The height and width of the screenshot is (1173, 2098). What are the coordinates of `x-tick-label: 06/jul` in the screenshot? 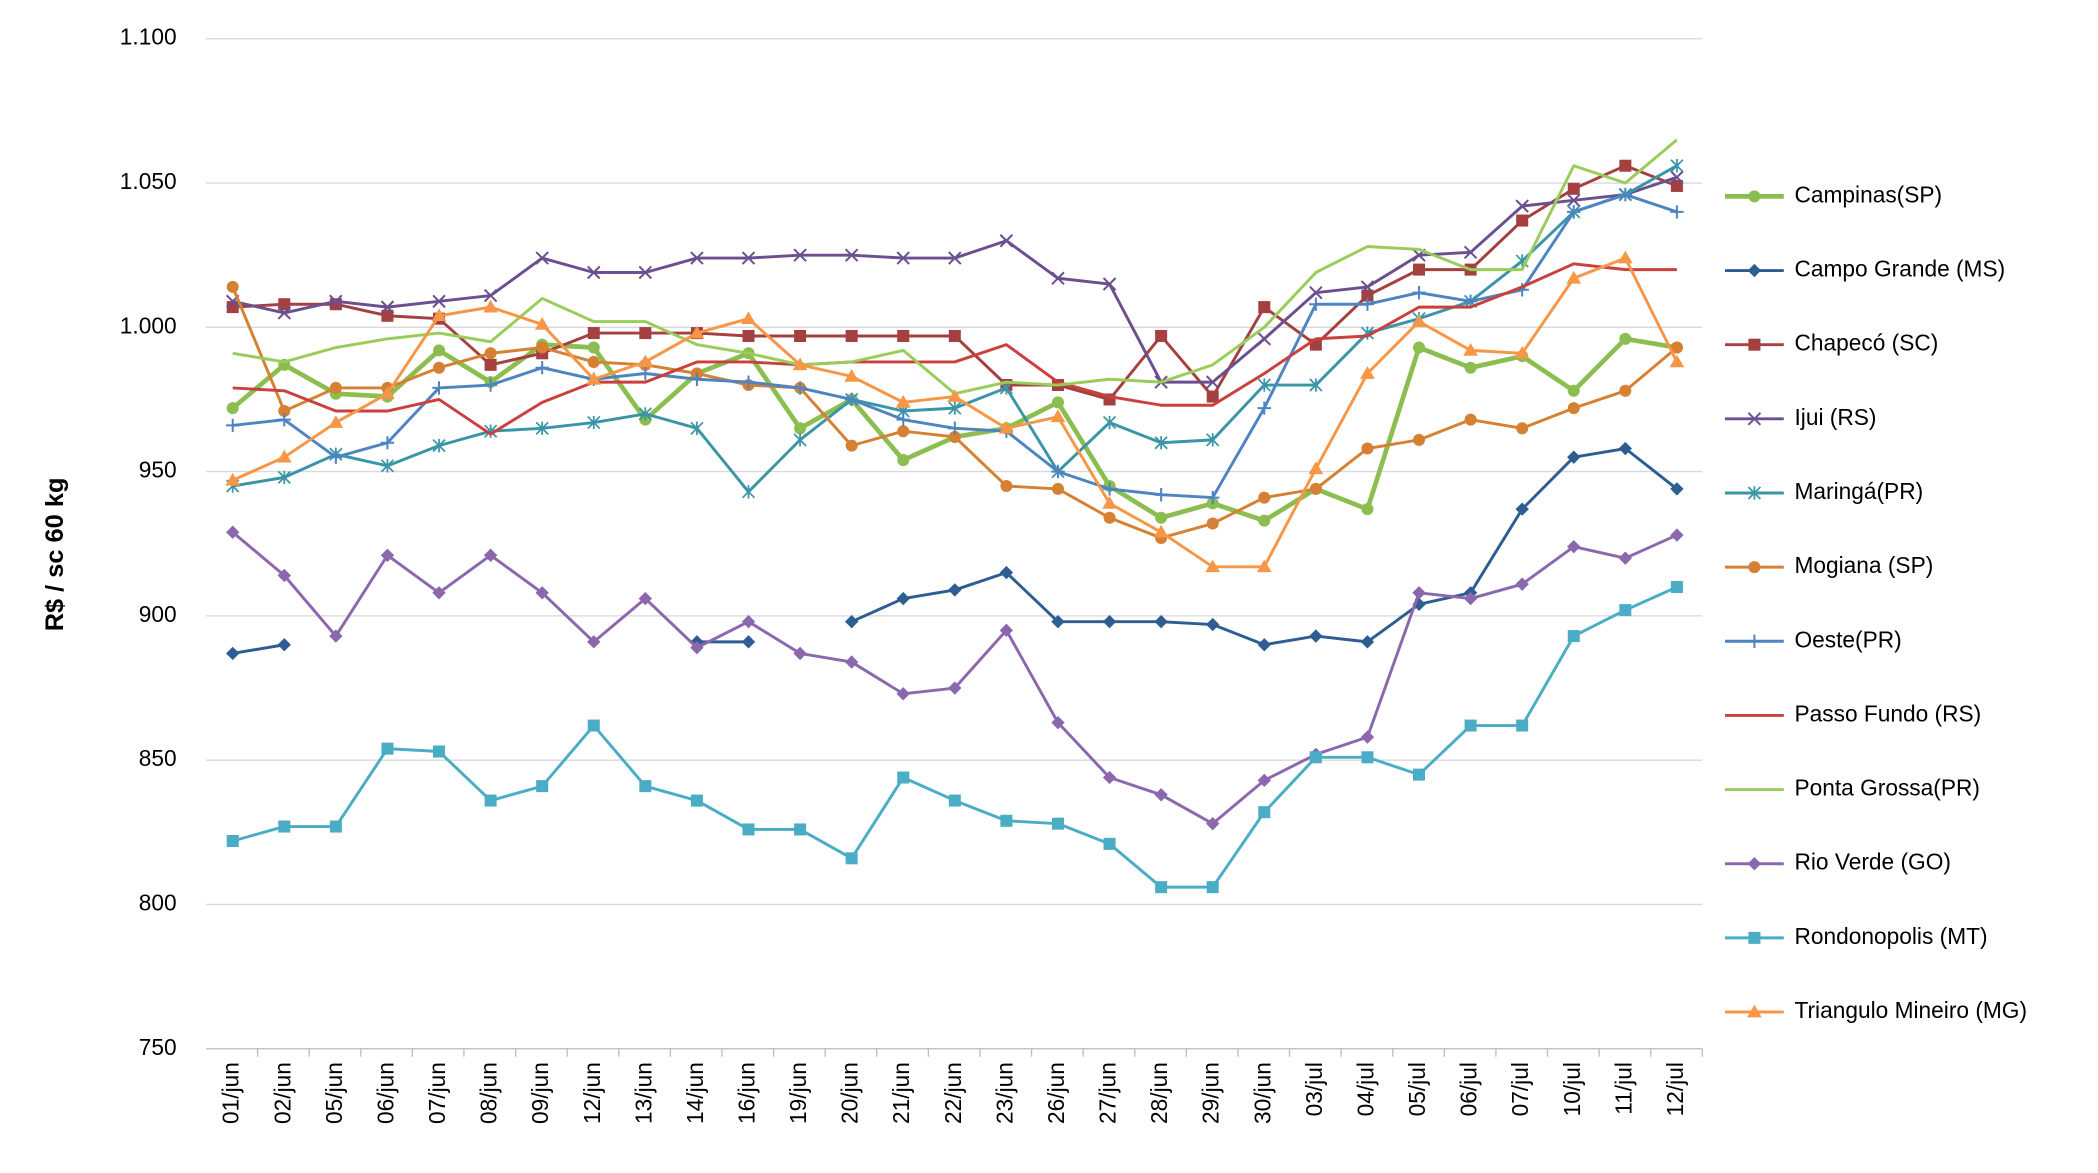 It's located at (1469, 1089).